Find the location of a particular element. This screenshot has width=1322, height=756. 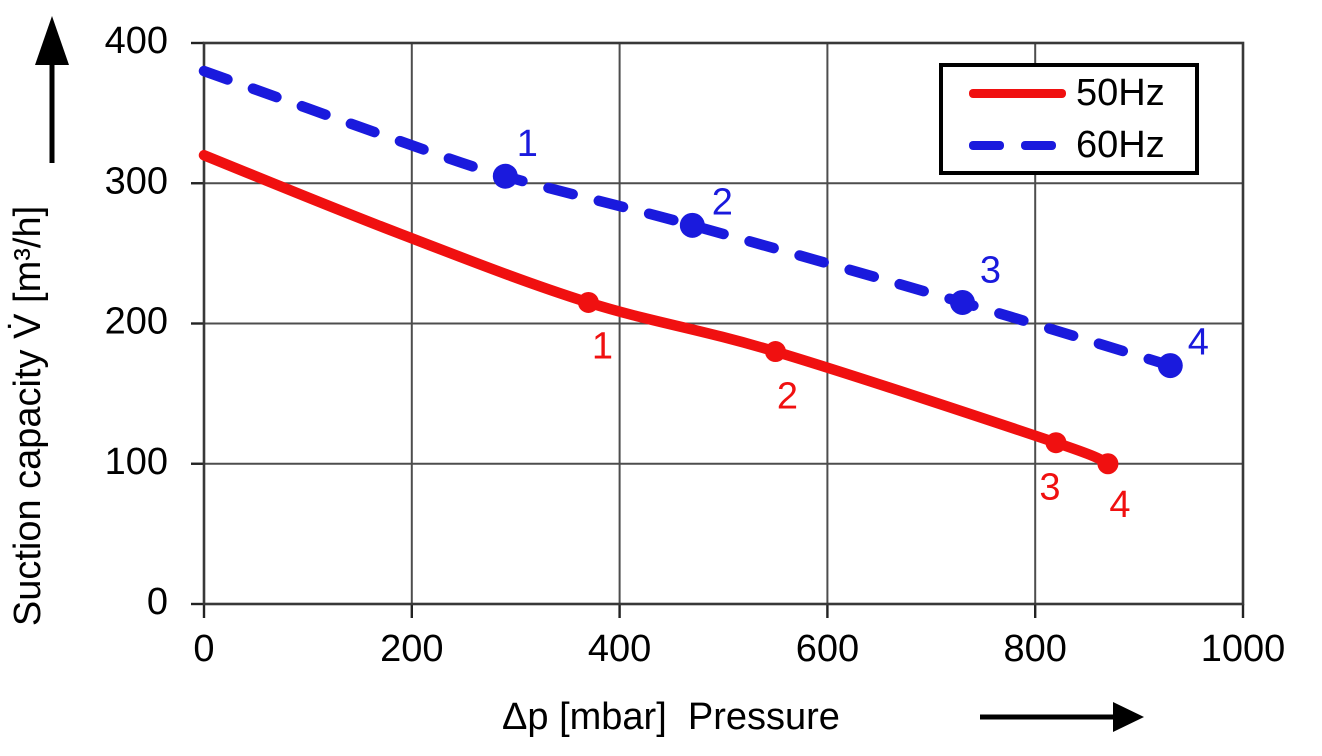

x-tick-label-800: 800 is located at coordinates (1034, 649).